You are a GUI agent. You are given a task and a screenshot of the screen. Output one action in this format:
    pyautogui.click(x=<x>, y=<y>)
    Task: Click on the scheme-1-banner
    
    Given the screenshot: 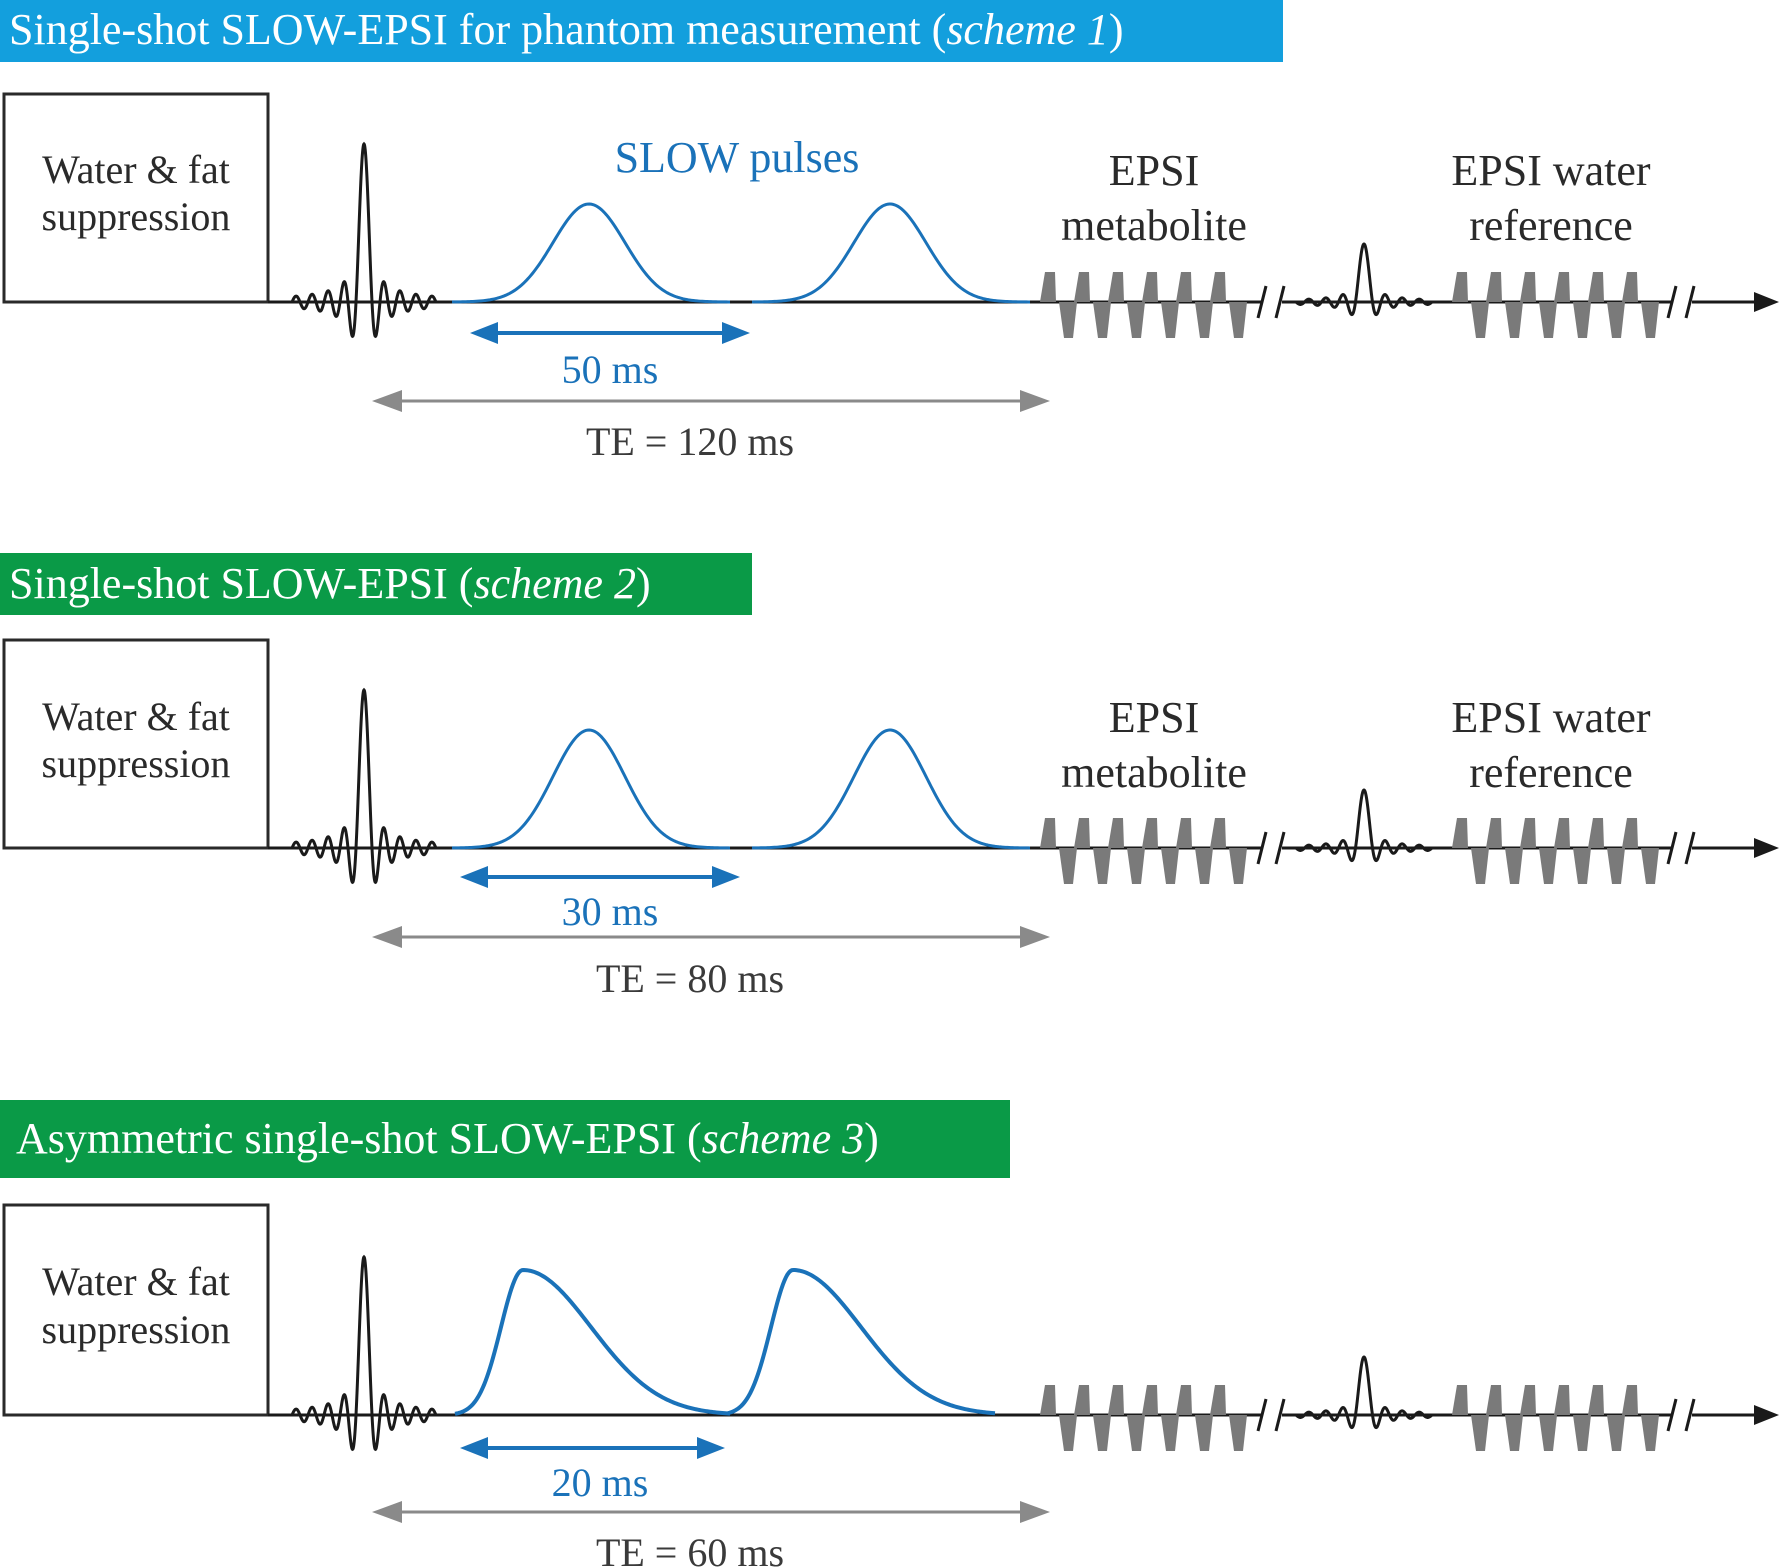 What is the action you would take?
    pyautogui.click(x=641, y=31)
    